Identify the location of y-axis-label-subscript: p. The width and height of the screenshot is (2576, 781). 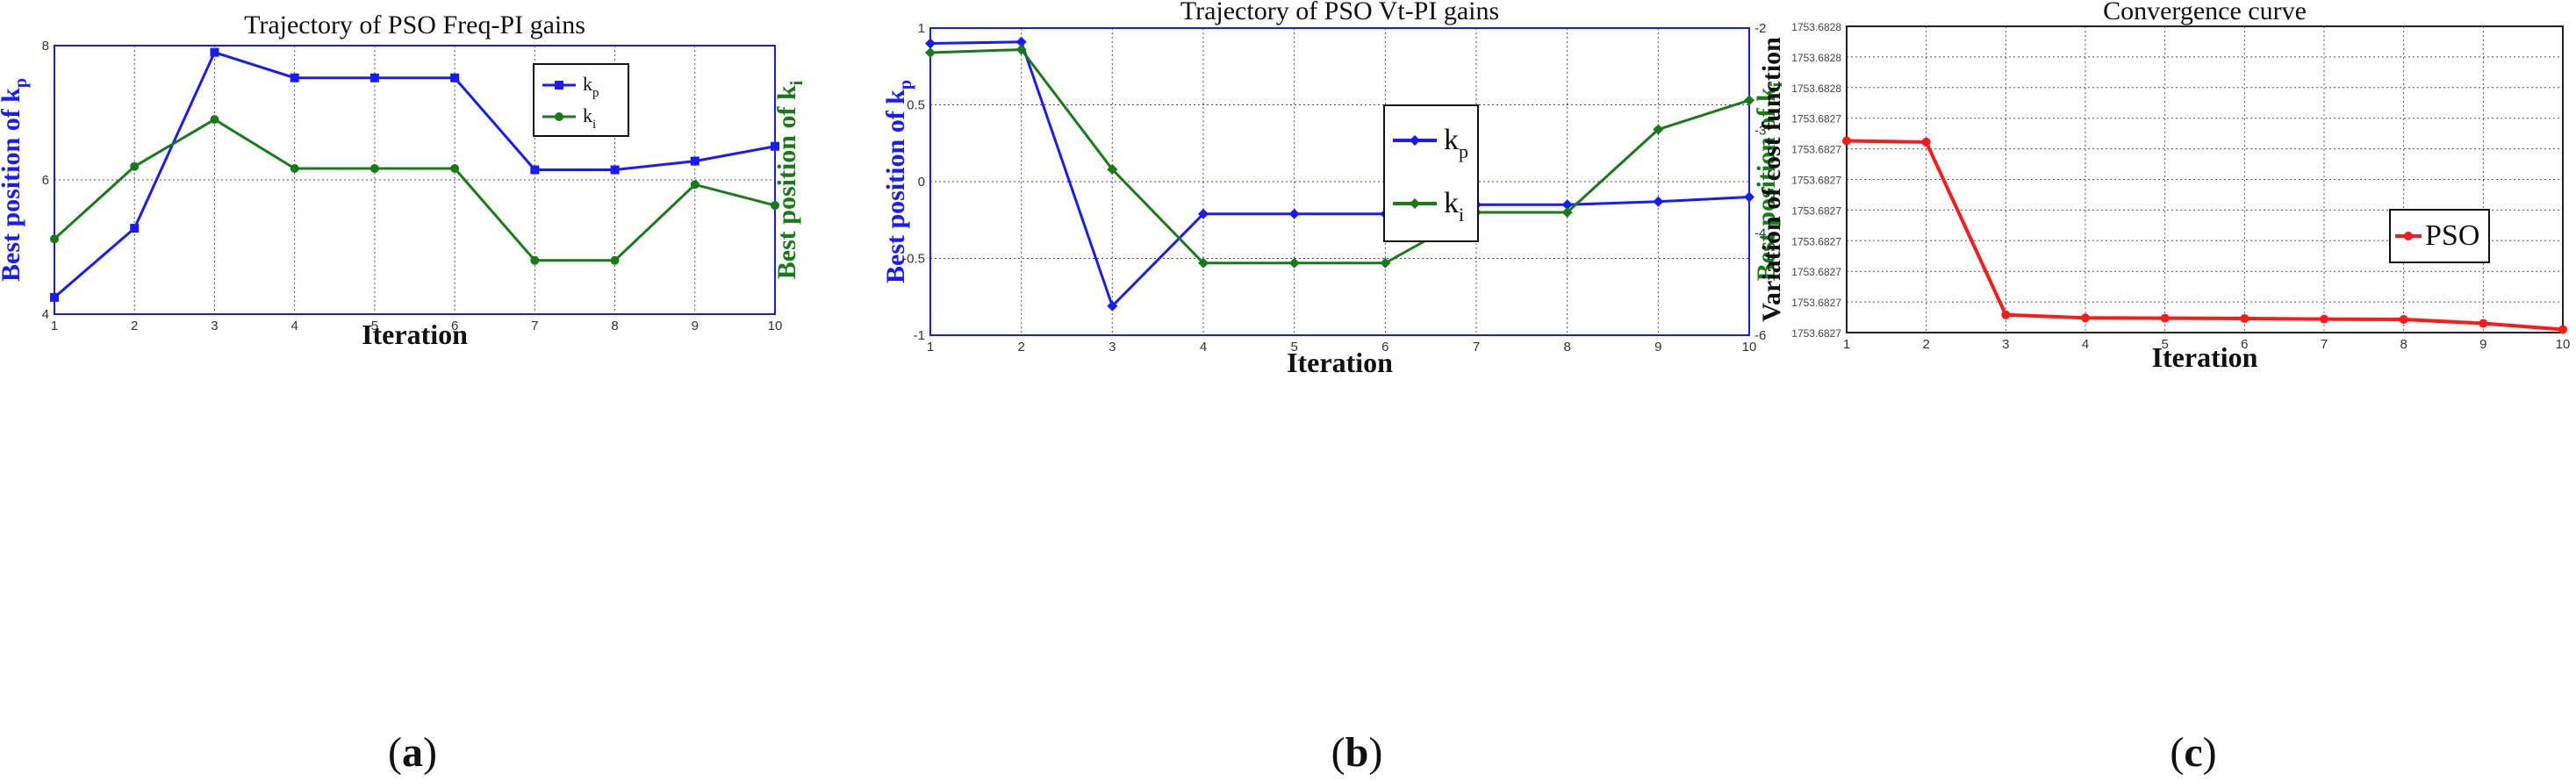
(21, 83).